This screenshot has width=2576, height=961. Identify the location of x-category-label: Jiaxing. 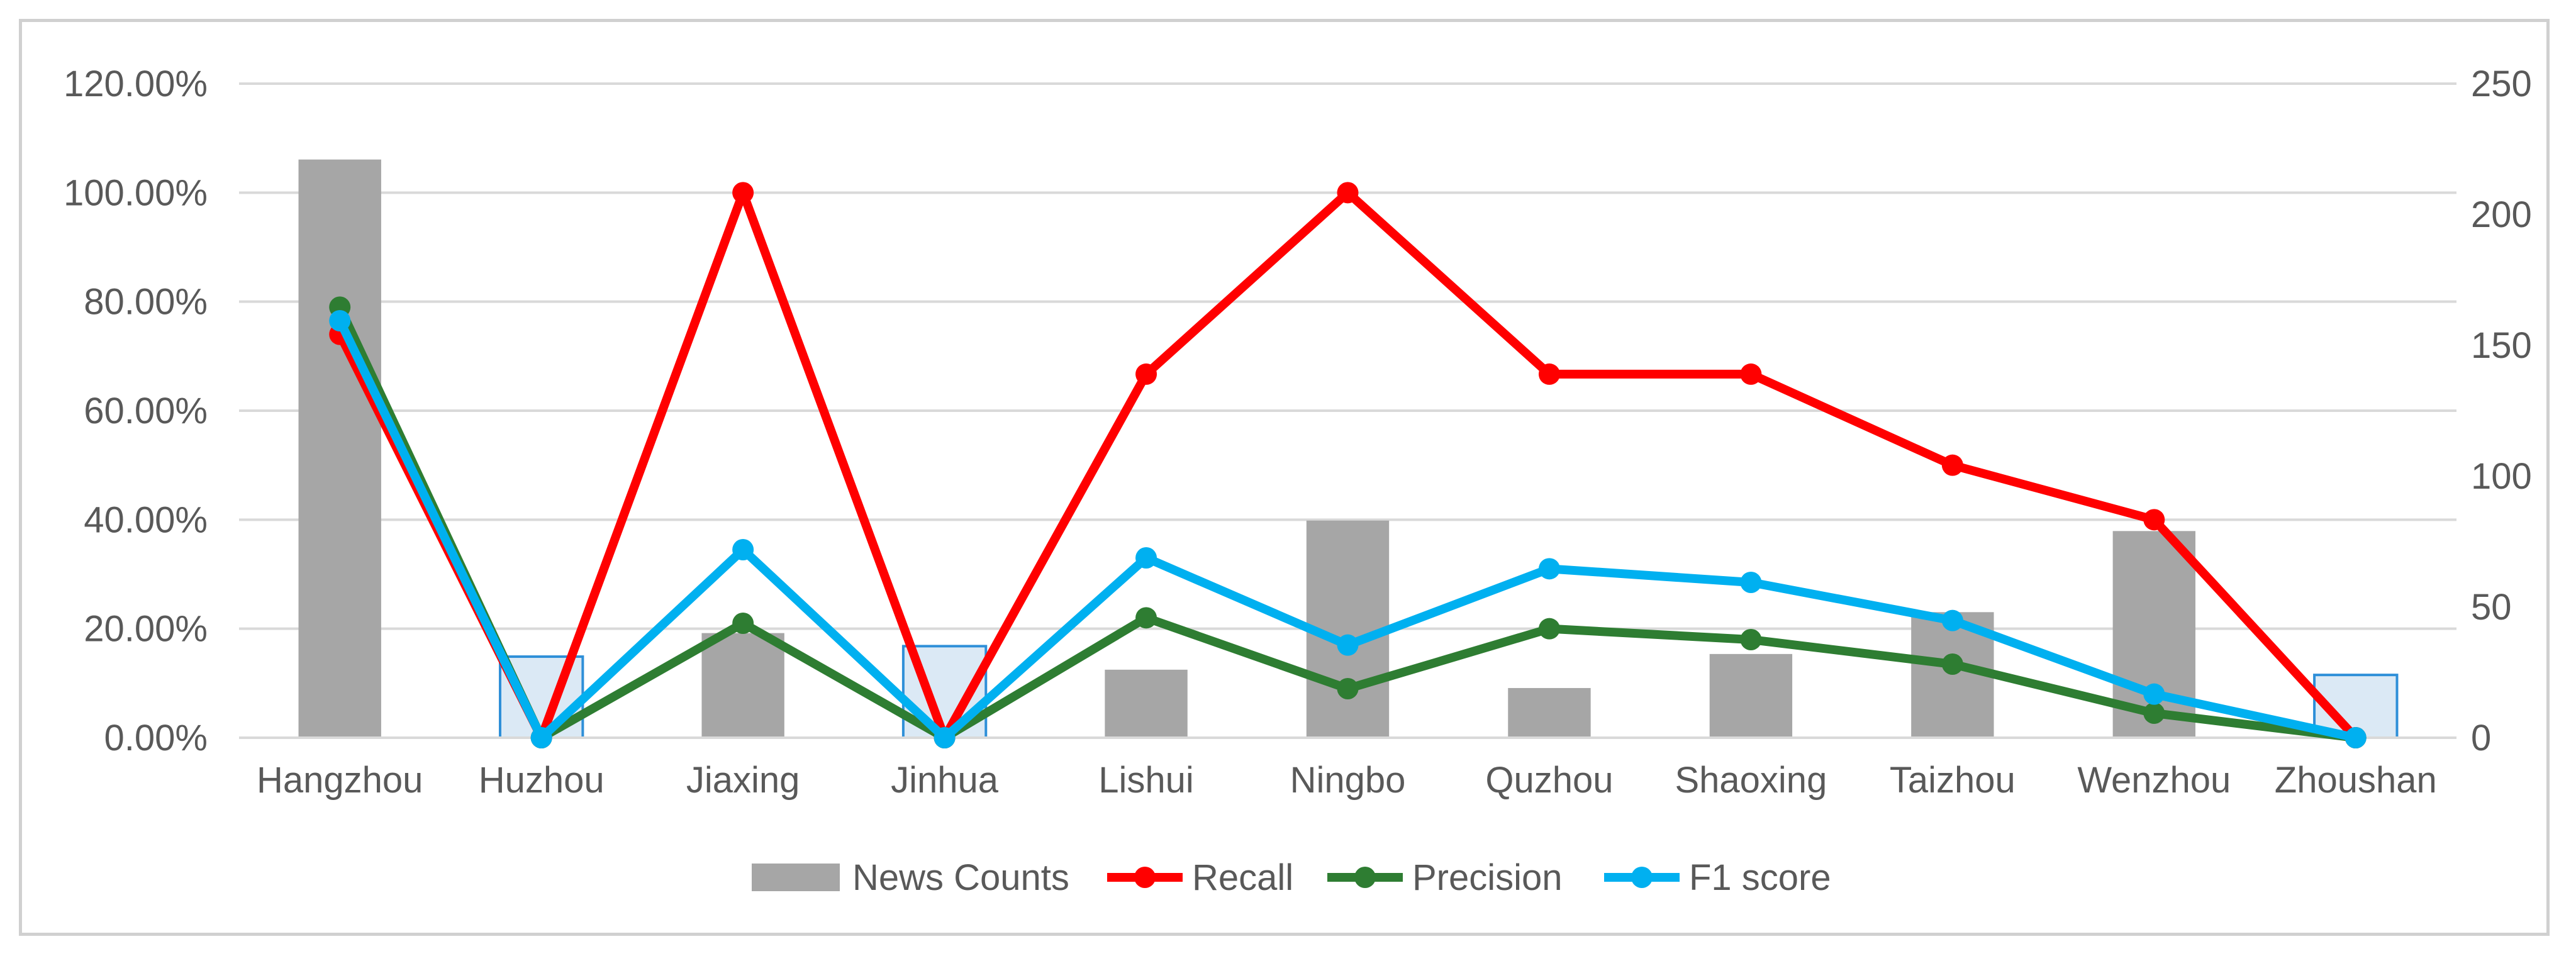
(743, 780).